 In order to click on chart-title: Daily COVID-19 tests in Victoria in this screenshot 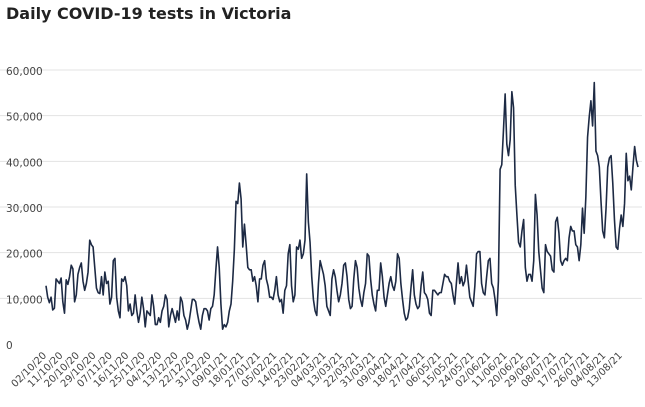, I will do `click(149, 13)`.